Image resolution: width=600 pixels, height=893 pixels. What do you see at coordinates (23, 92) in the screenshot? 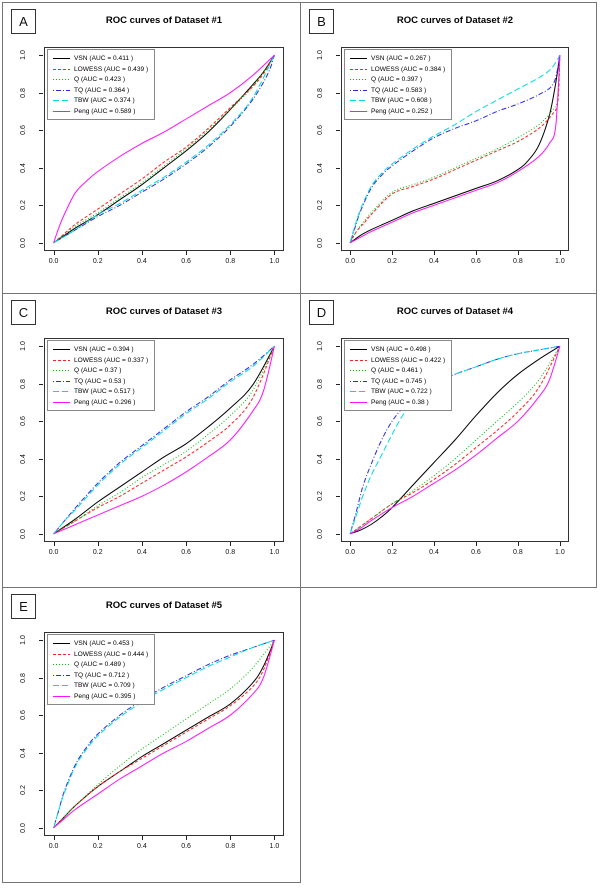
I see `y-tick-label: 0.8` at bounding box center [23, 92].